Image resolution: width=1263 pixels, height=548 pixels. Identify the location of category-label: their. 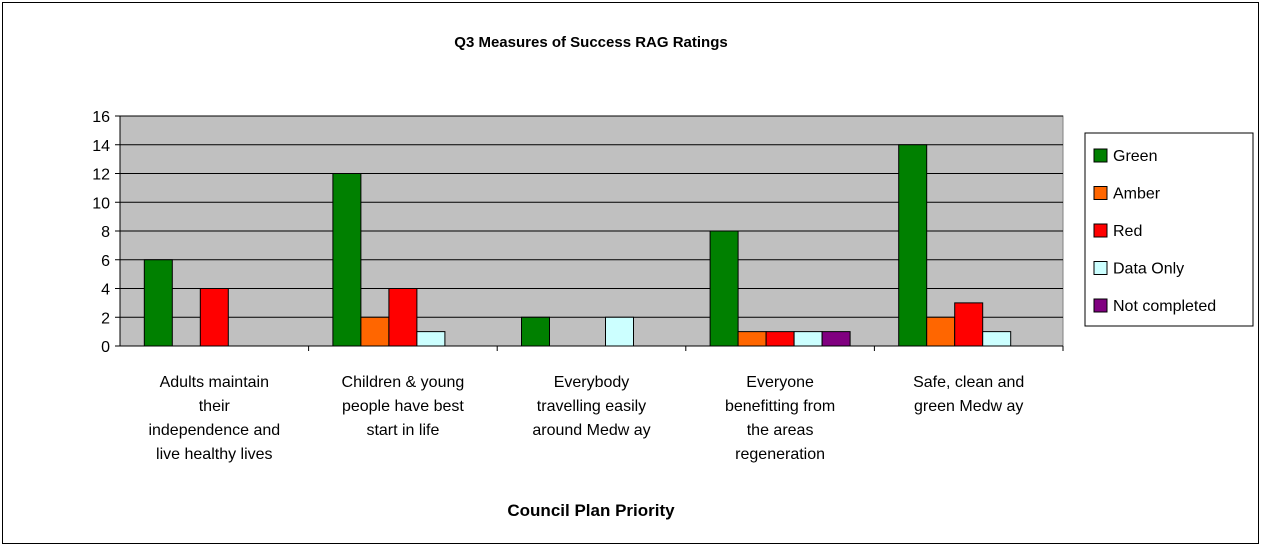
(215, 406).